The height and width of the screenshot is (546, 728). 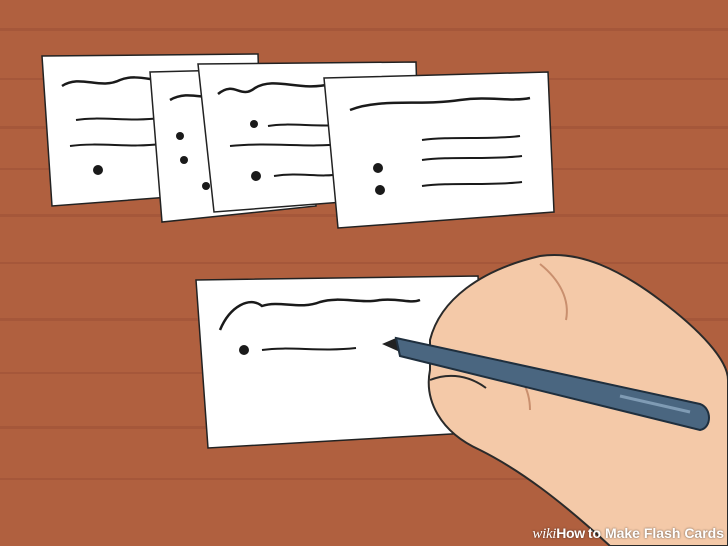 I want to click on pen-icon, so click(x=546, y=384).